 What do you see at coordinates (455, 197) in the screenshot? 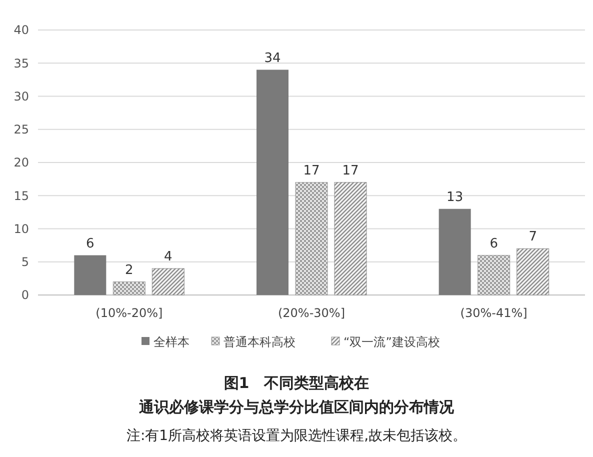
I see `data-label: 13` at bounding box center [455, 197].